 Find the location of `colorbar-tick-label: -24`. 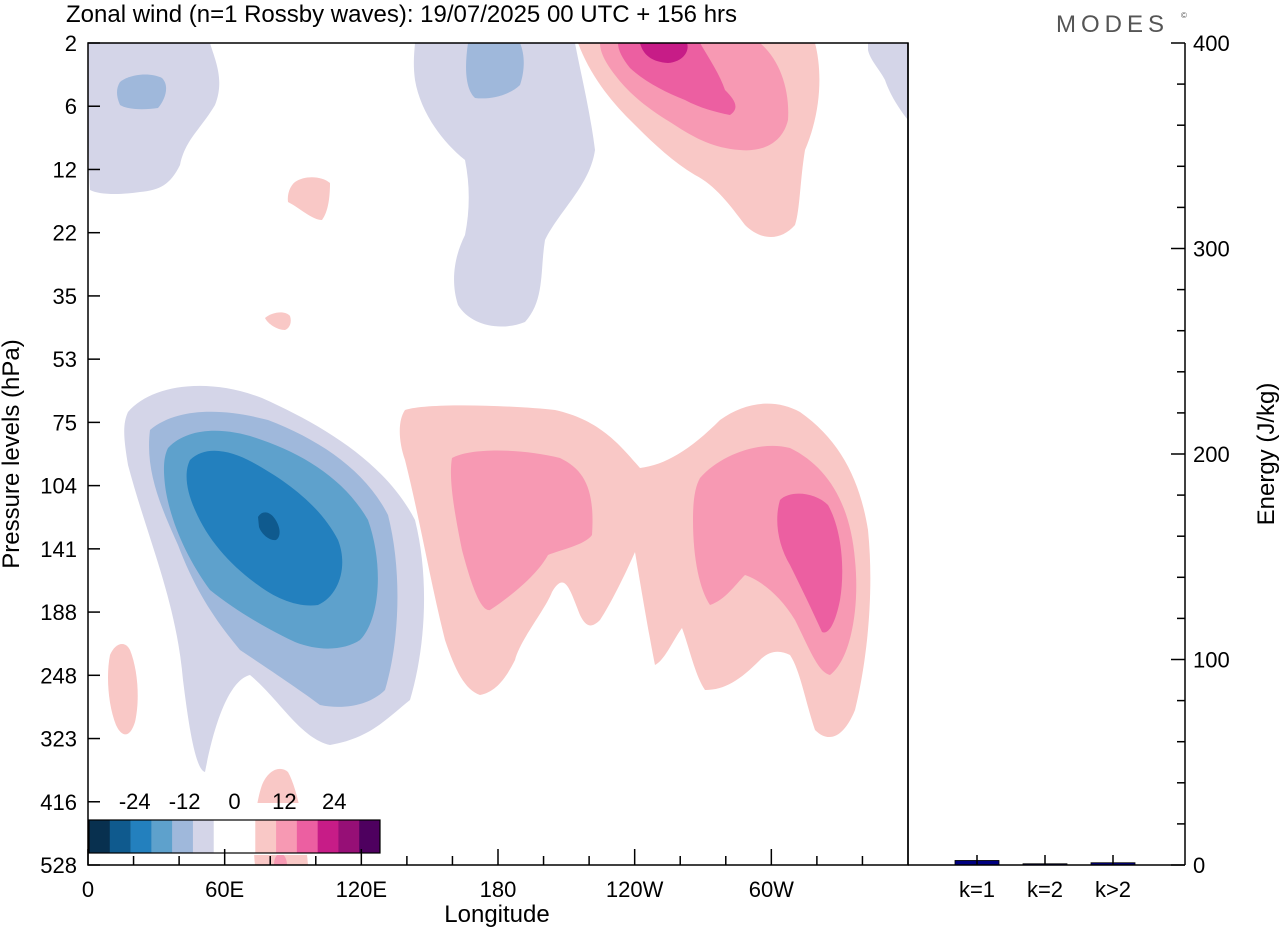

colorbar-tick-label: -24 is located at coordinates (135, 801).